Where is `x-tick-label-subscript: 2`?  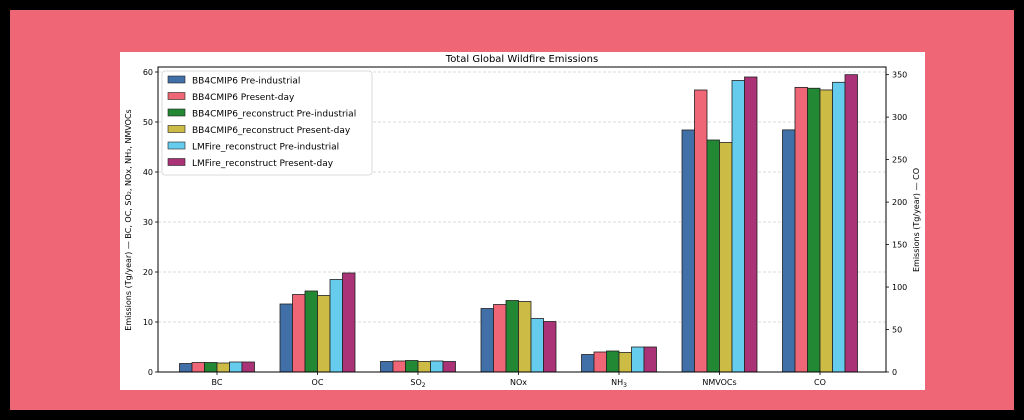 x-tick-label-subscript: 2 is located at coordinates (424, 385).